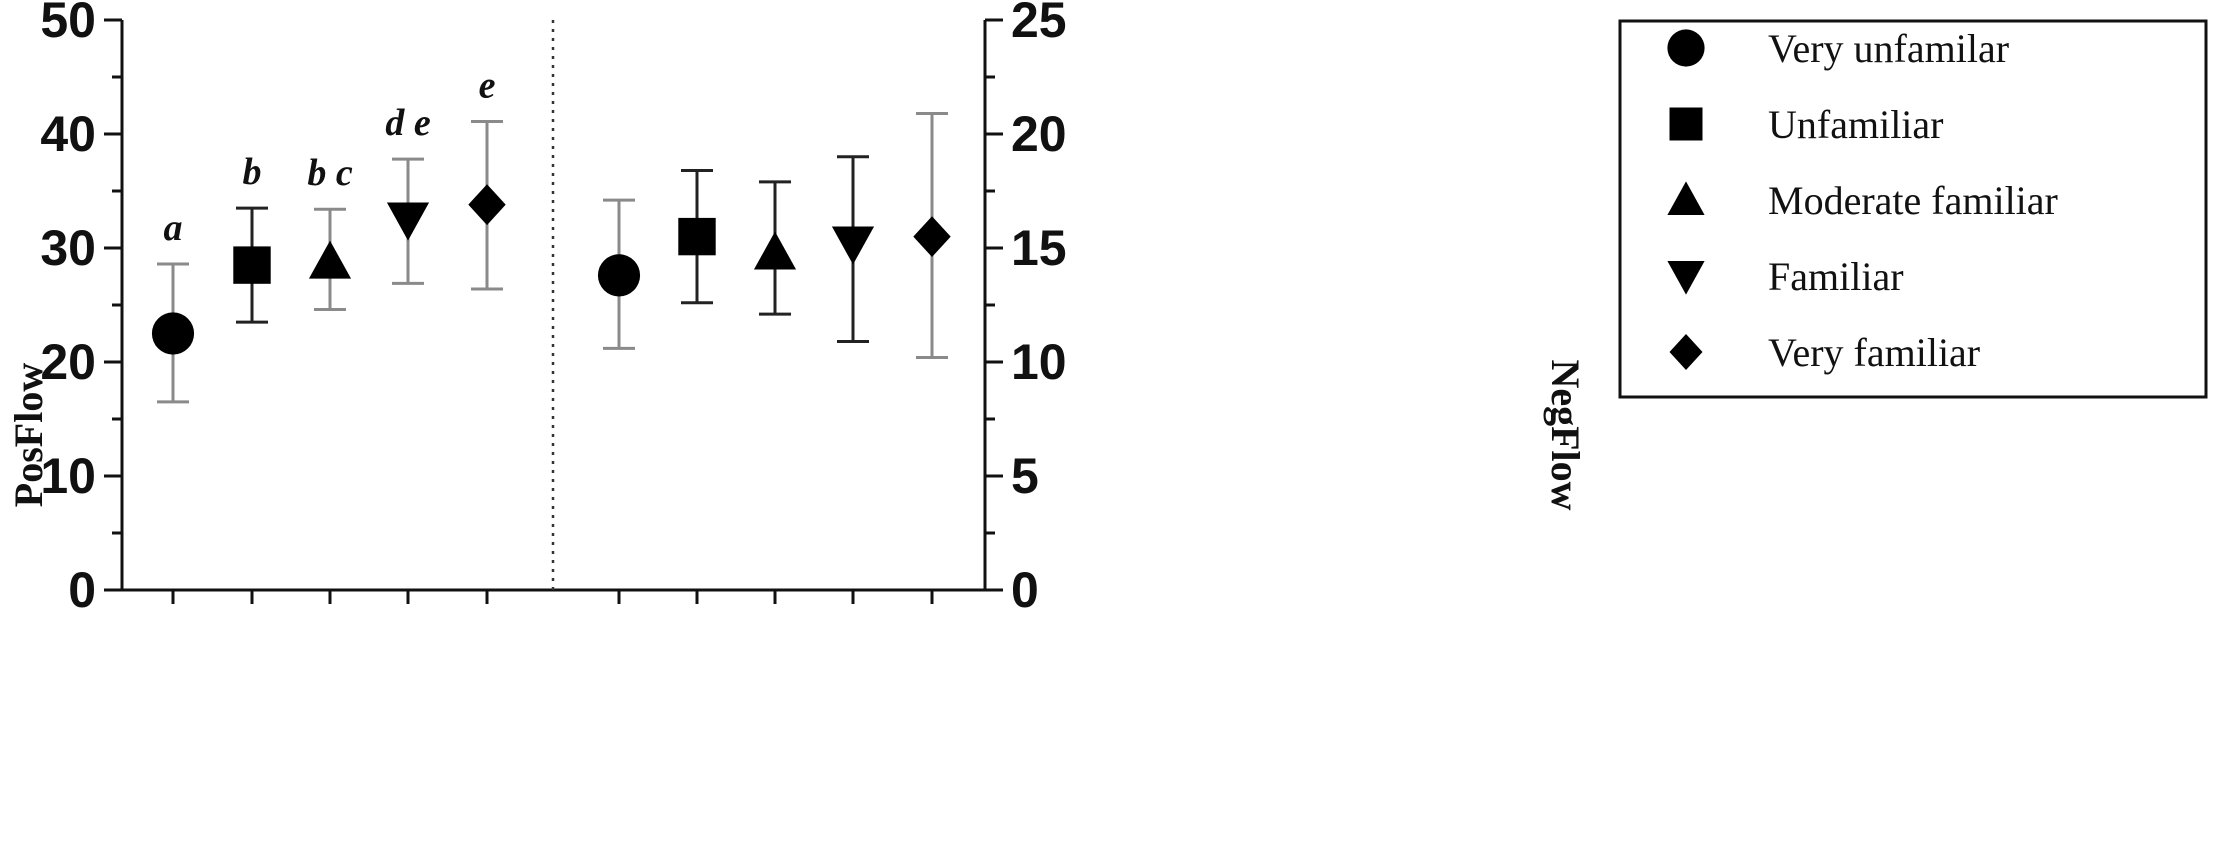 The height and width of the screenshot is (863, 2217). What do you see at coordinates (173, 228) in the screenshot?
I see `significance-letter: a` at bounding box center [173, 228].